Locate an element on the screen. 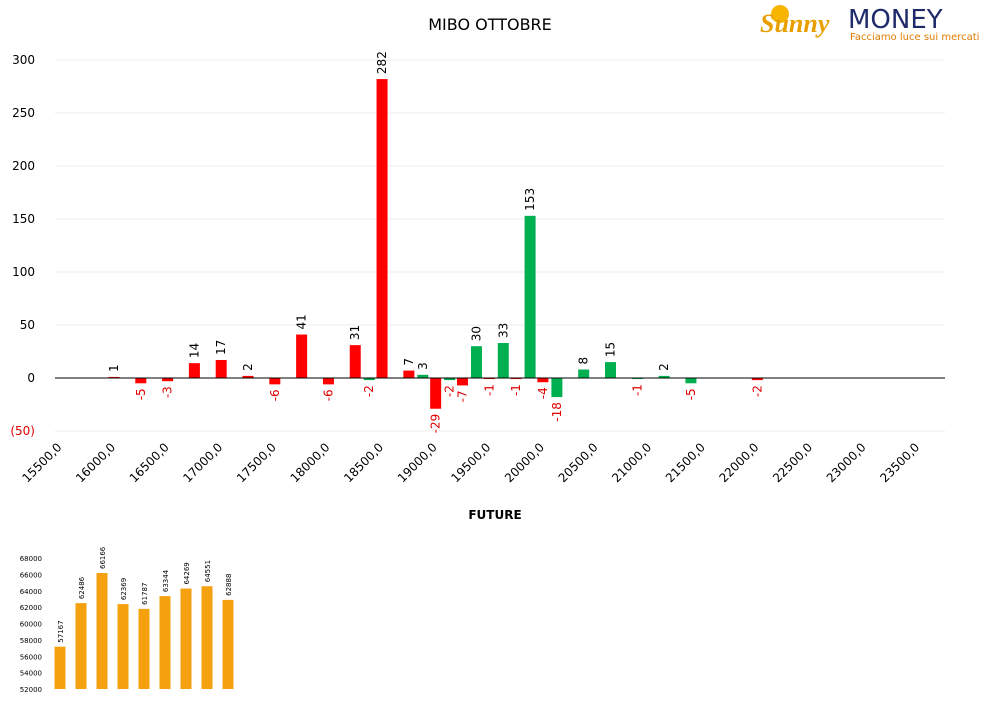 The image size is (1000, 707). data-label: 33 is located at coordinates (503, 330).